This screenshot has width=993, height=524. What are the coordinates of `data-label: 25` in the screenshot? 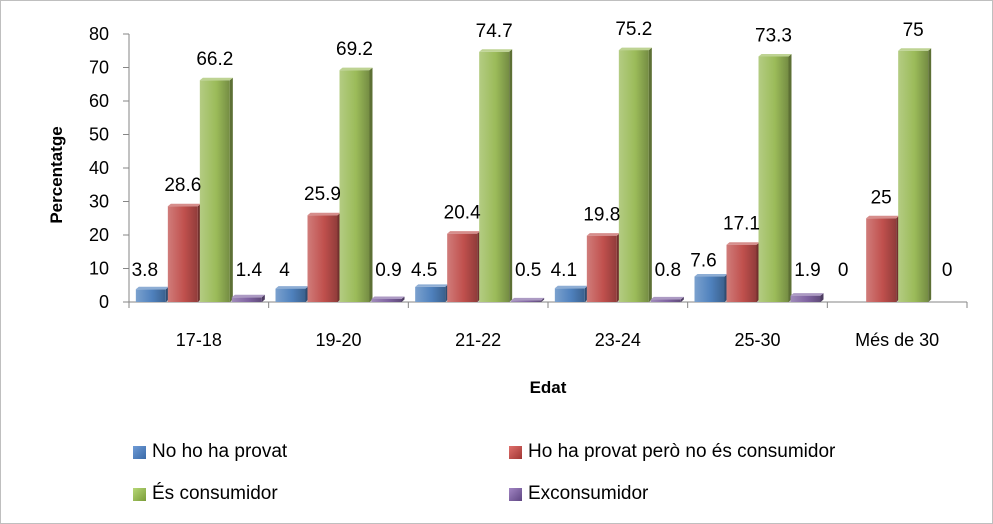 It's located at (881, 197).